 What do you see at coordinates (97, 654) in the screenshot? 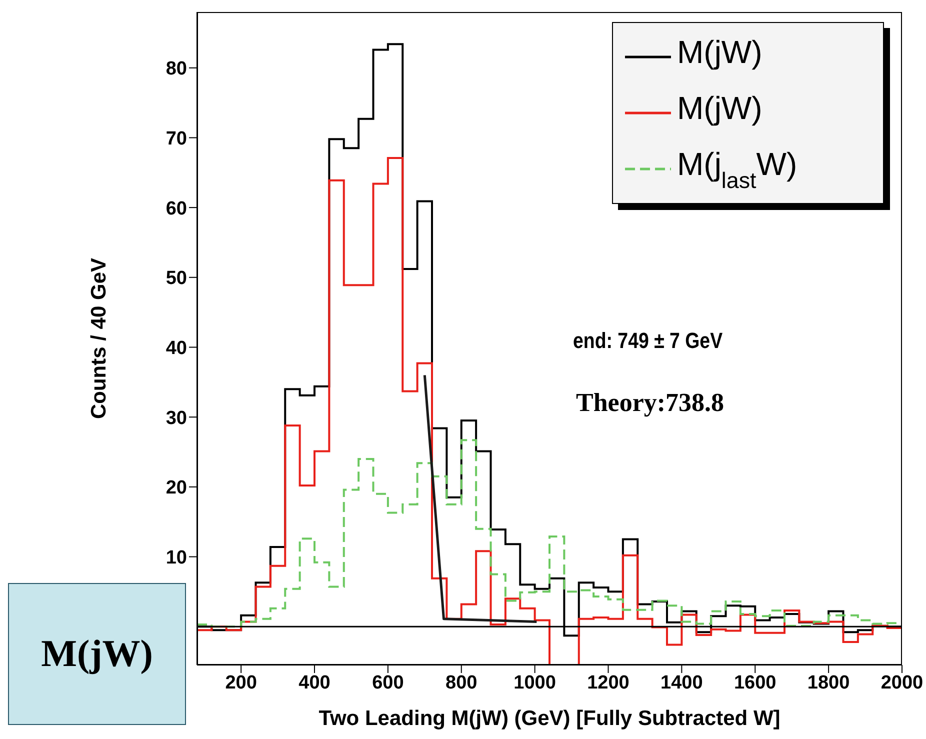
I see `text: M(jW)` at bounding box center [97, 654].